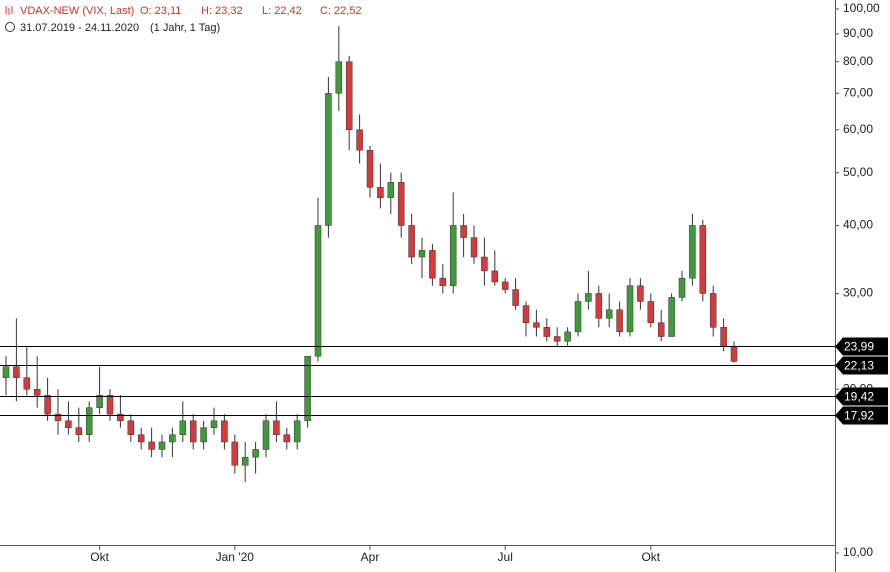 The image size is (890, 572). Describe the element at coordinates (185, 28) in the screenshot. I see `period: (1 Jahr, 1 Tag)` at that location.